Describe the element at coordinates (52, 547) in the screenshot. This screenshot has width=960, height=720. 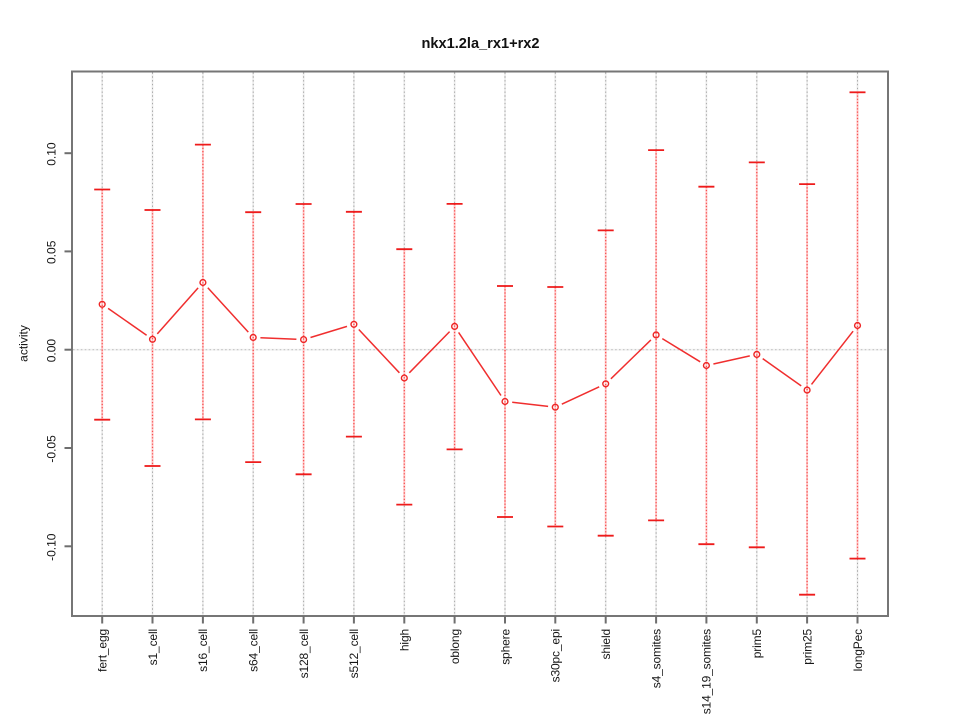
I see `svg-text: -0.10` at that location.